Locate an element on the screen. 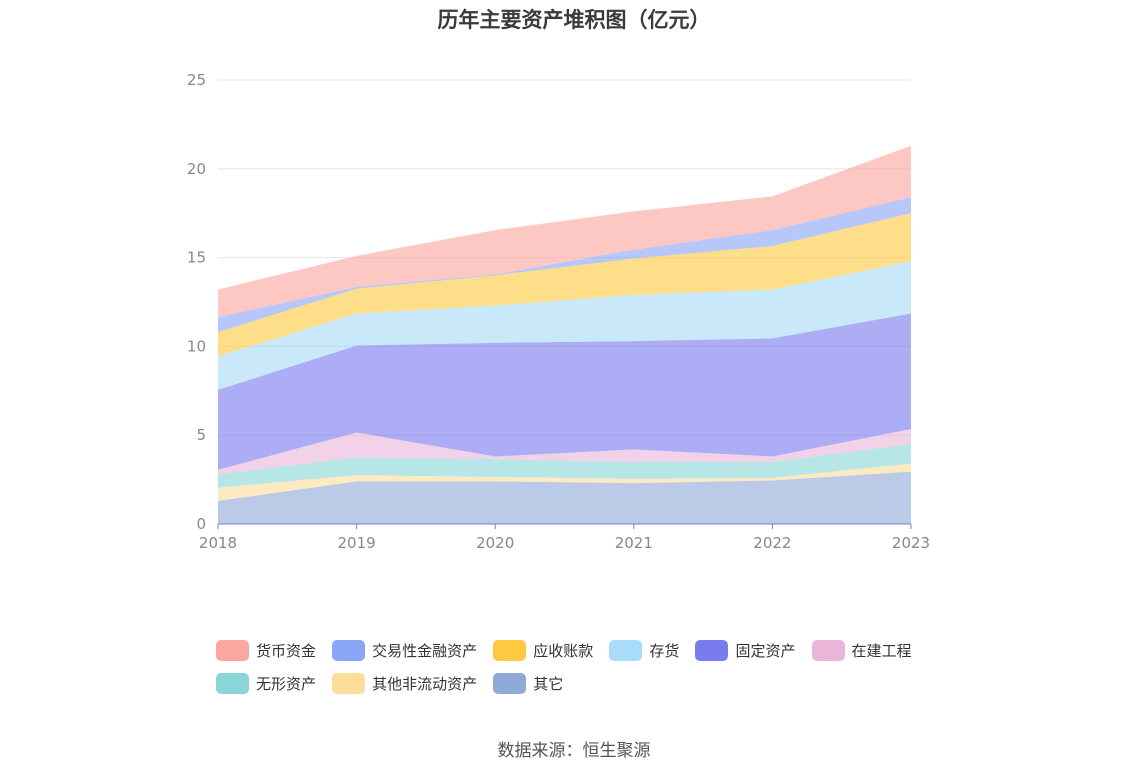 This screenshot has width=1148, height=776. legend-swatch-other-noncurrent-assets is located at coordinates (349, 683).